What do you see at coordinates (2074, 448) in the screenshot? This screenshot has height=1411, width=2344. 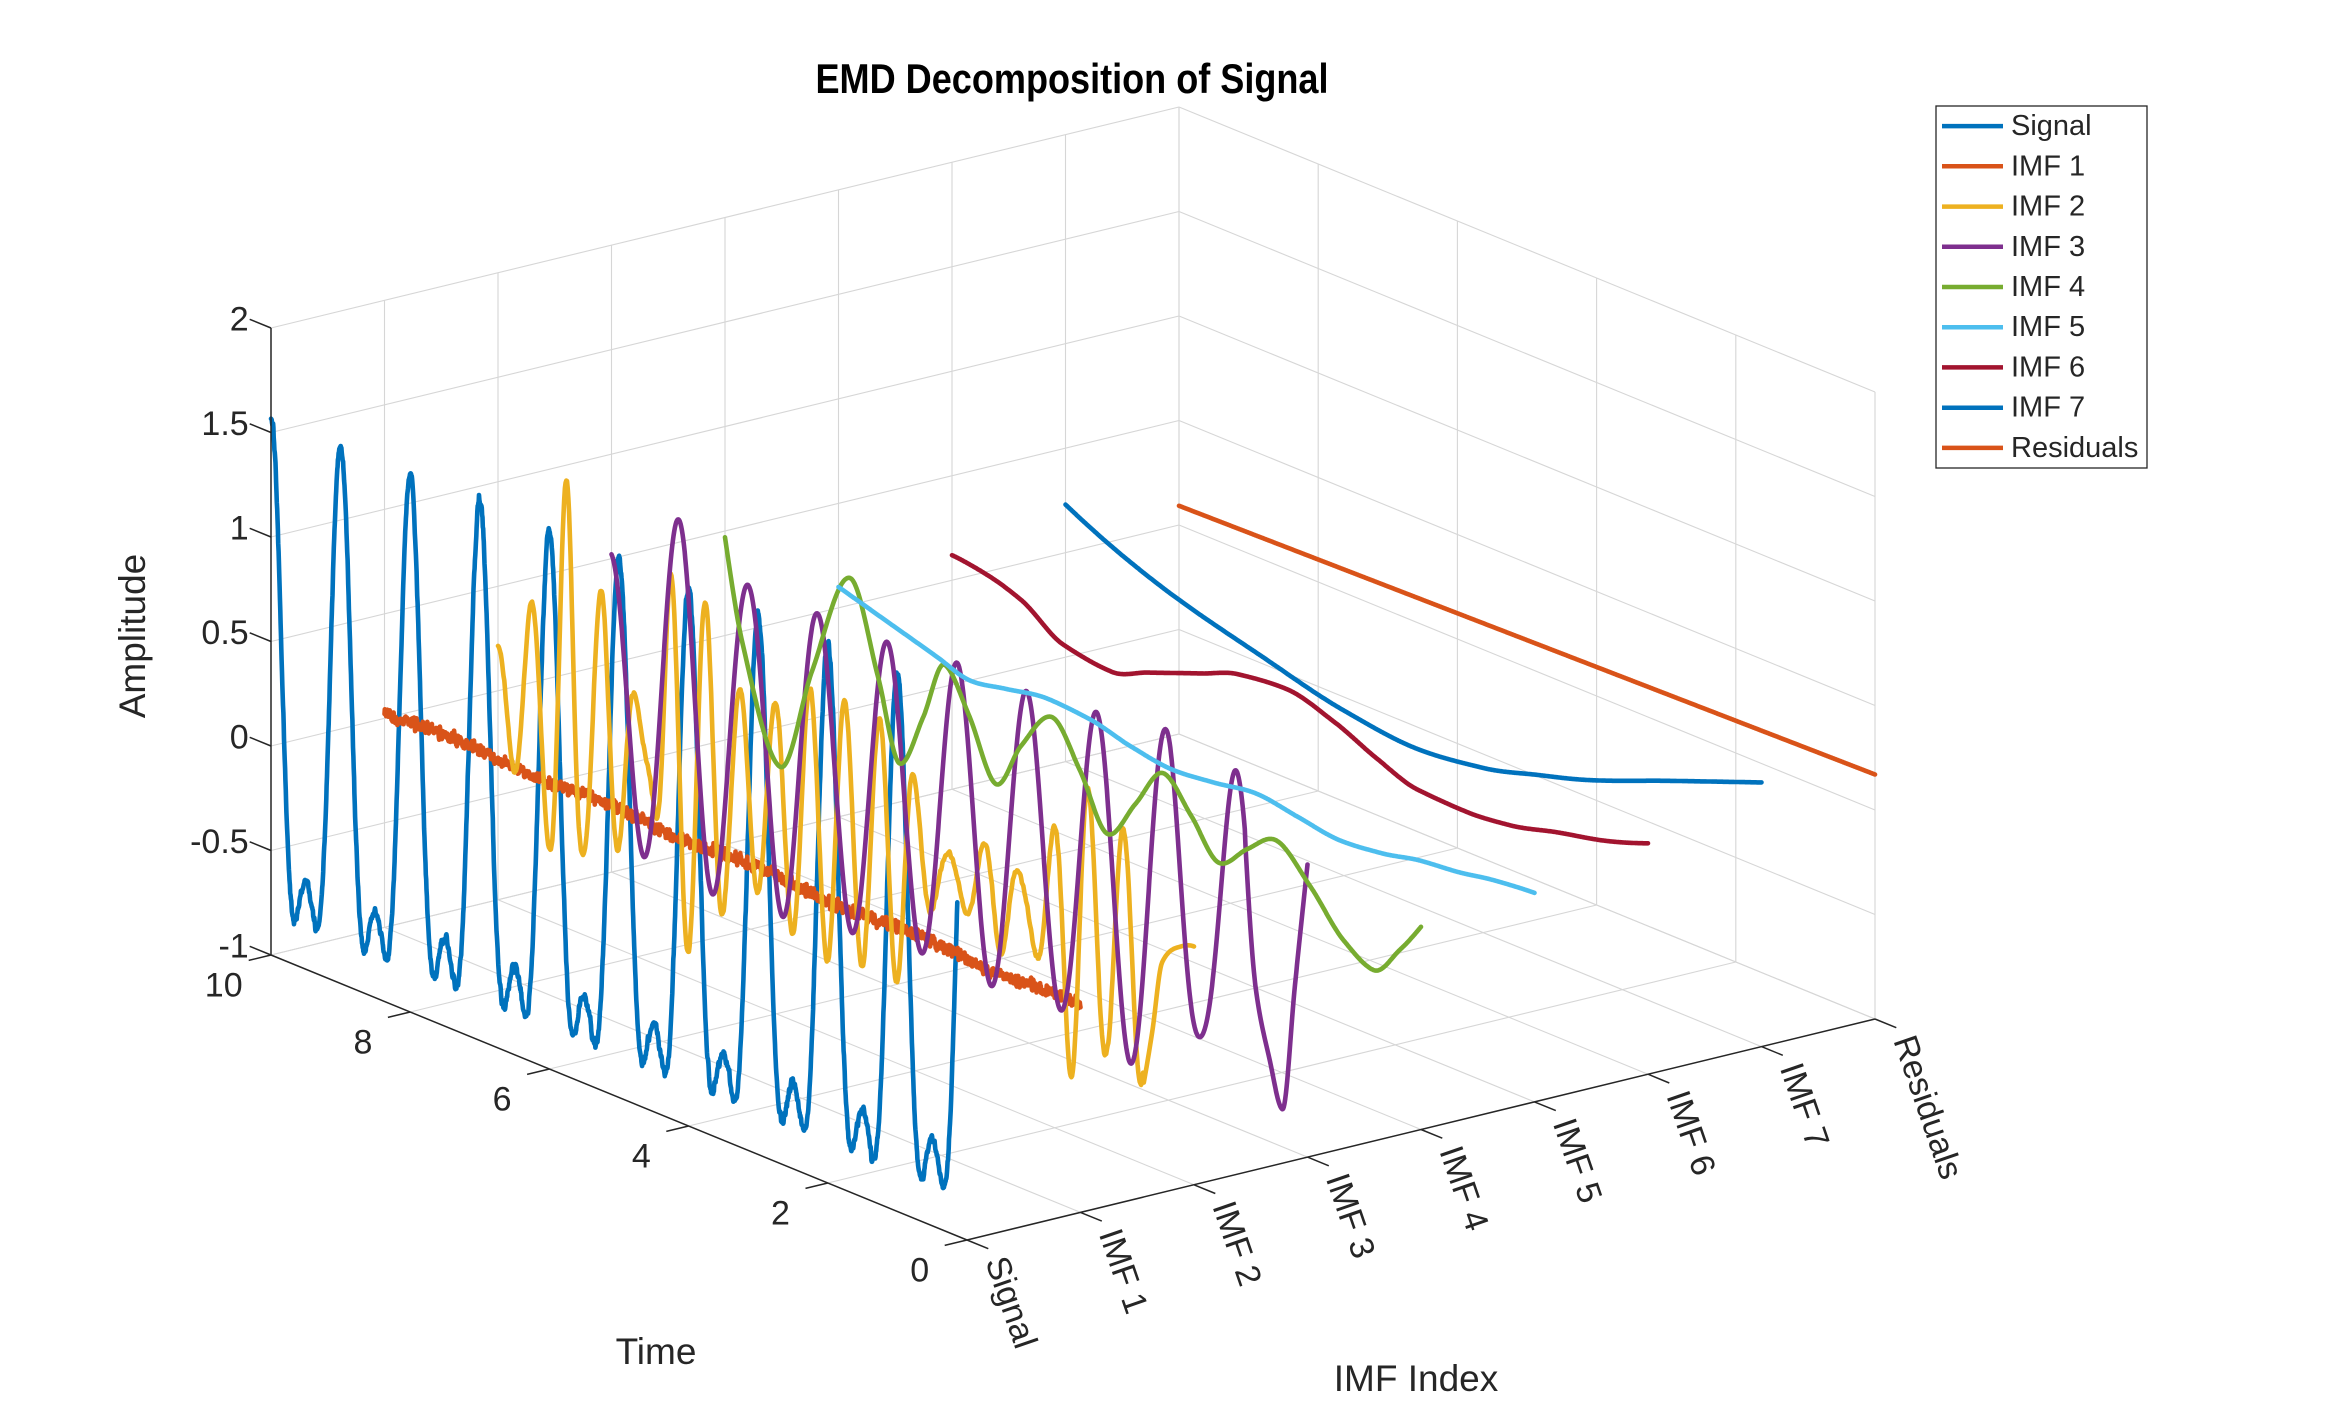 I see `svg-text: Residuals` at bounding box center [2074, 448].